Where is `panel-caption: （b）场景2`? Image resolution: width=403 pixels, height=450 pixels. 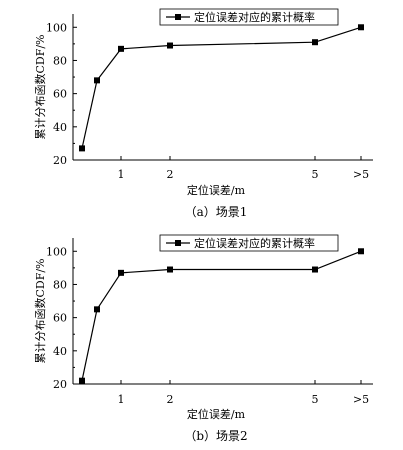 panel-caption: （b）场景2 is located at coordinates (215, 436).